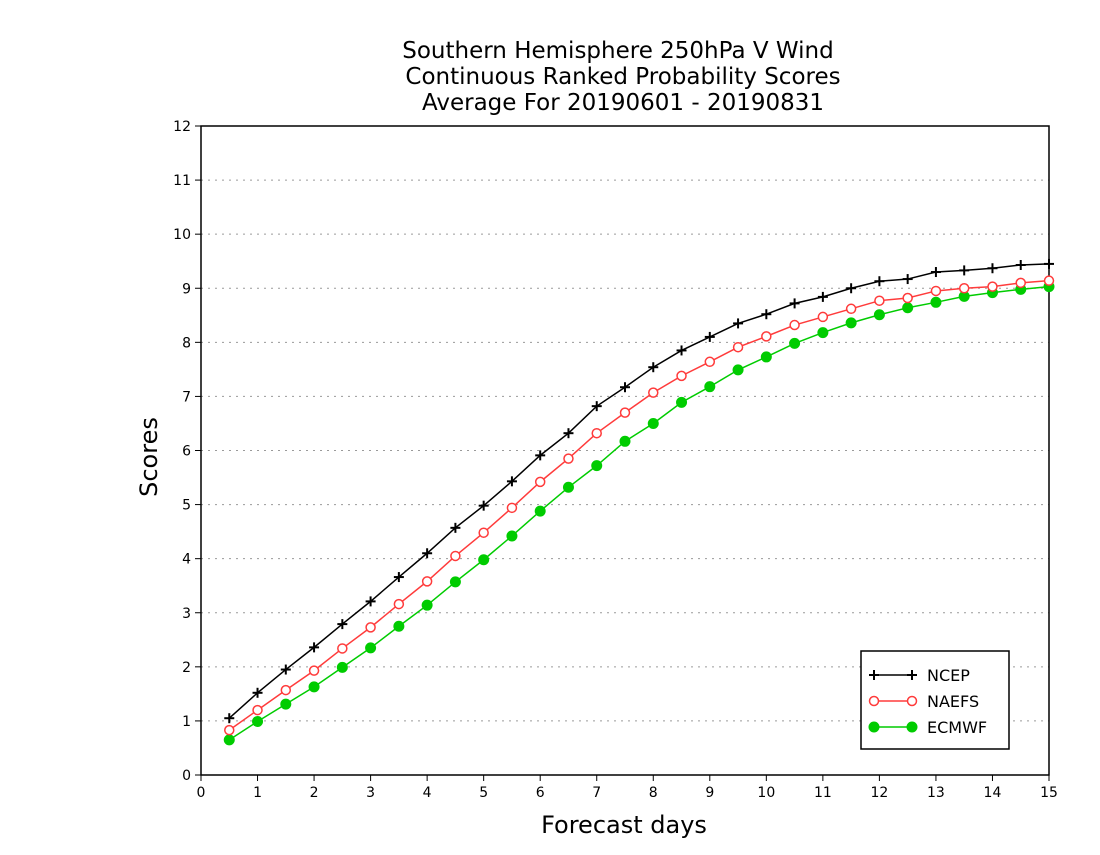  I want to click on y-tick-label: 0, so click(186, 776).